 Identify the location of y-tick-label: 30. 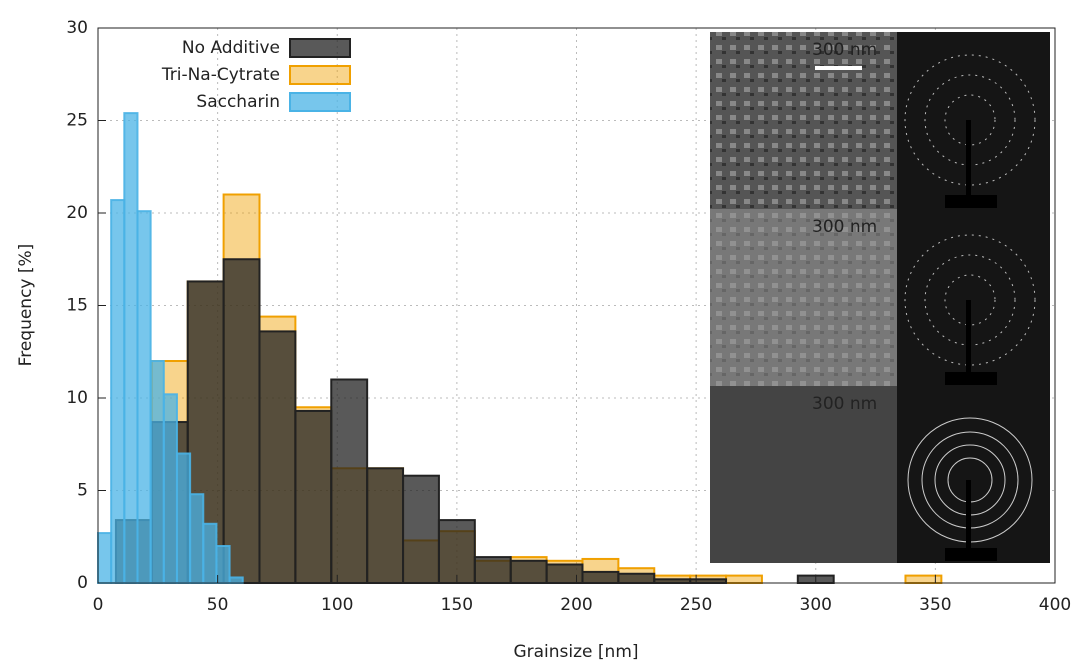
(77, 28).